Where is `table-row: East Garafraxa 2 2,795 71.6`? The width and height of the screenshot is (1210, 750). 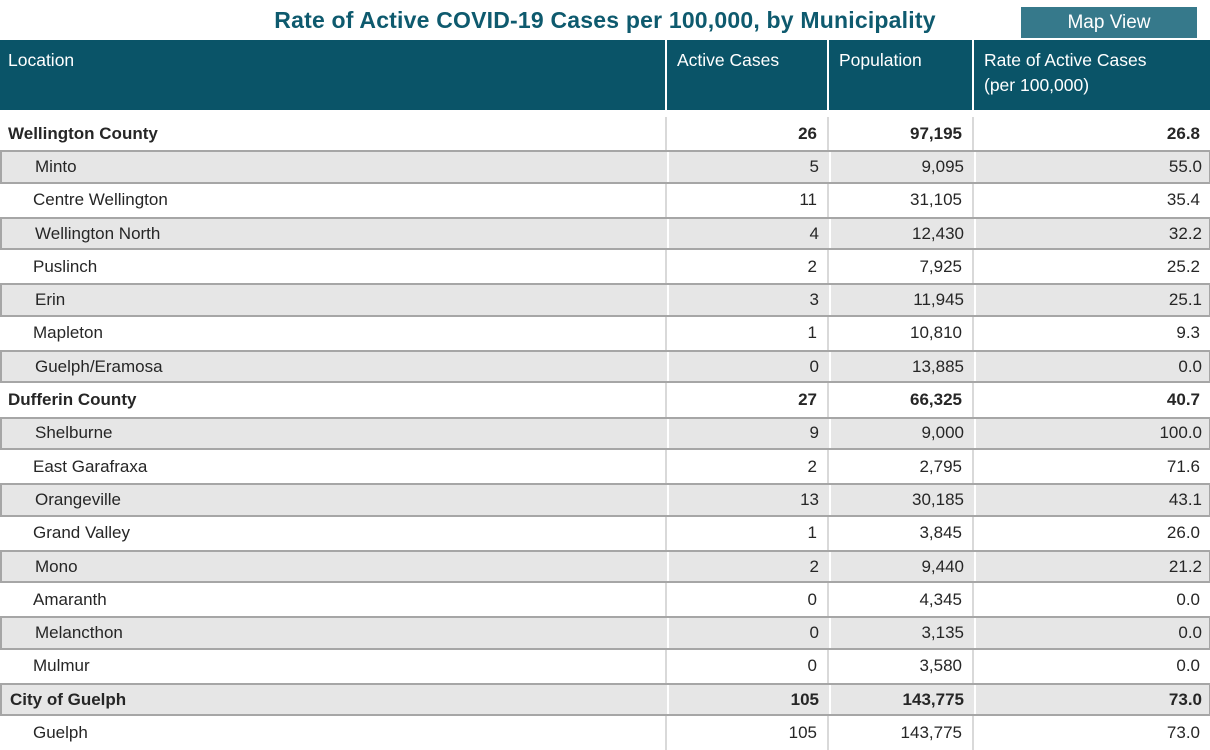
table-row: East Garafraxa 2 2,795 71.6 is located at coordinates (605, 466).